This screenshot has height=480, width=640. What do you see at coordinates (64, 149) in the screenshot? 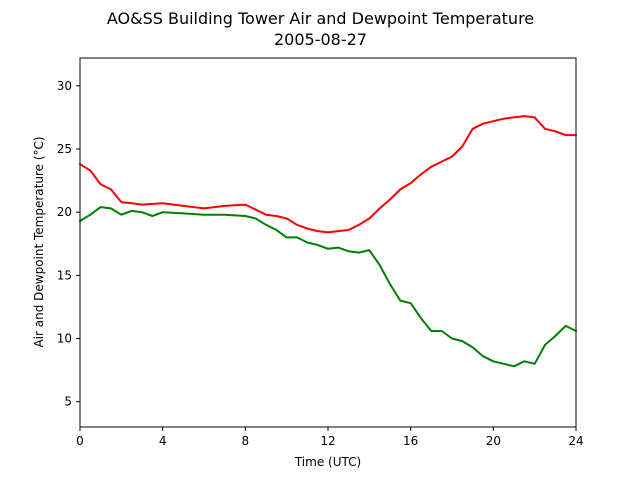
I see `y-tick-label: 25` at bounding box center [64, 149].